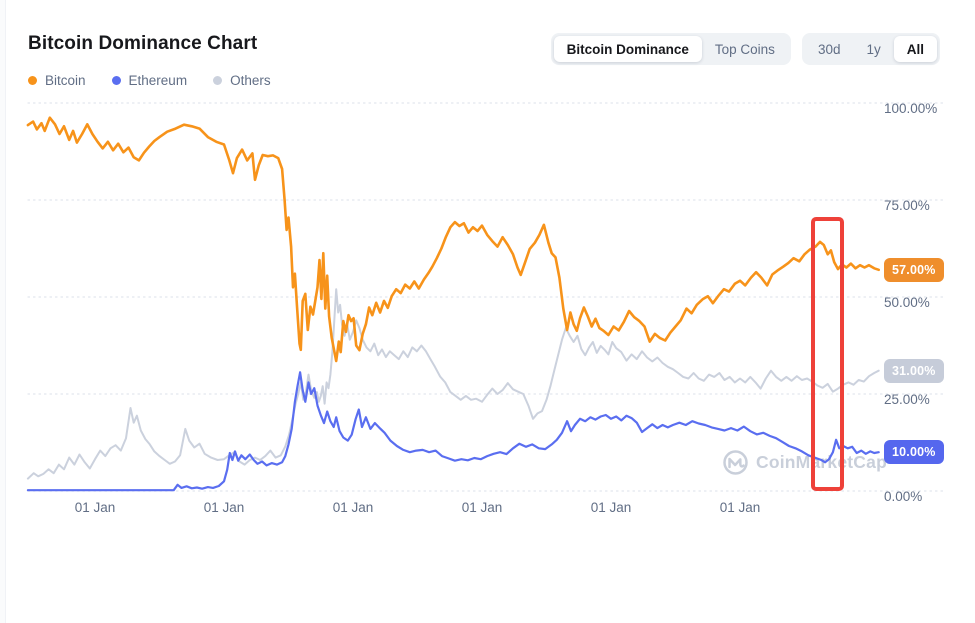  I want to click on view-toggle-option-top-coins: Top Coins, so click(745, 49).